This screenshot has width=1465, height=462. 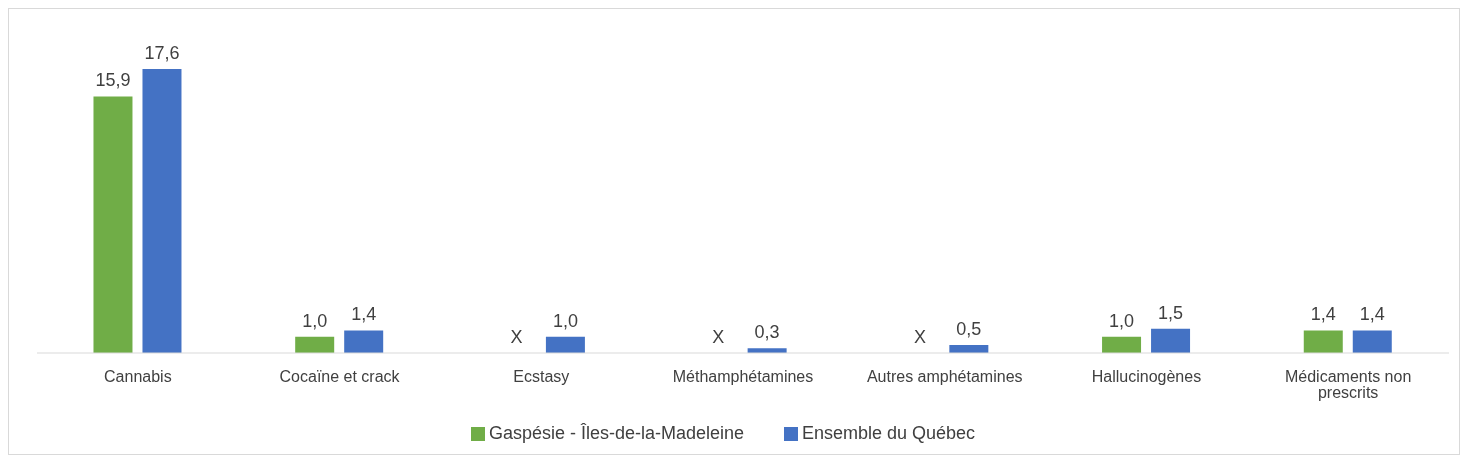 I want to click on data-label: 0,5, so click(x=969, y=328).